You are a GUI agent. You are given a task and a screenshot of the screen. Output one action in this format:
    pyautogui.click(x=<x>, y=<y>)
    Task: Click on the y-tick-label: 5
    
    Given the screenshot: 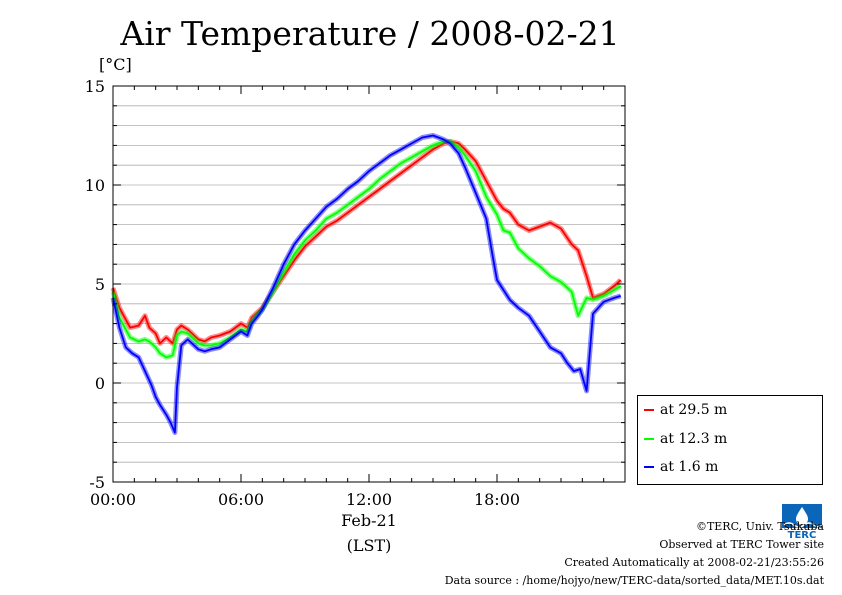 What is the action you would take?
    pyautogui.click(x=100, y=284)
    